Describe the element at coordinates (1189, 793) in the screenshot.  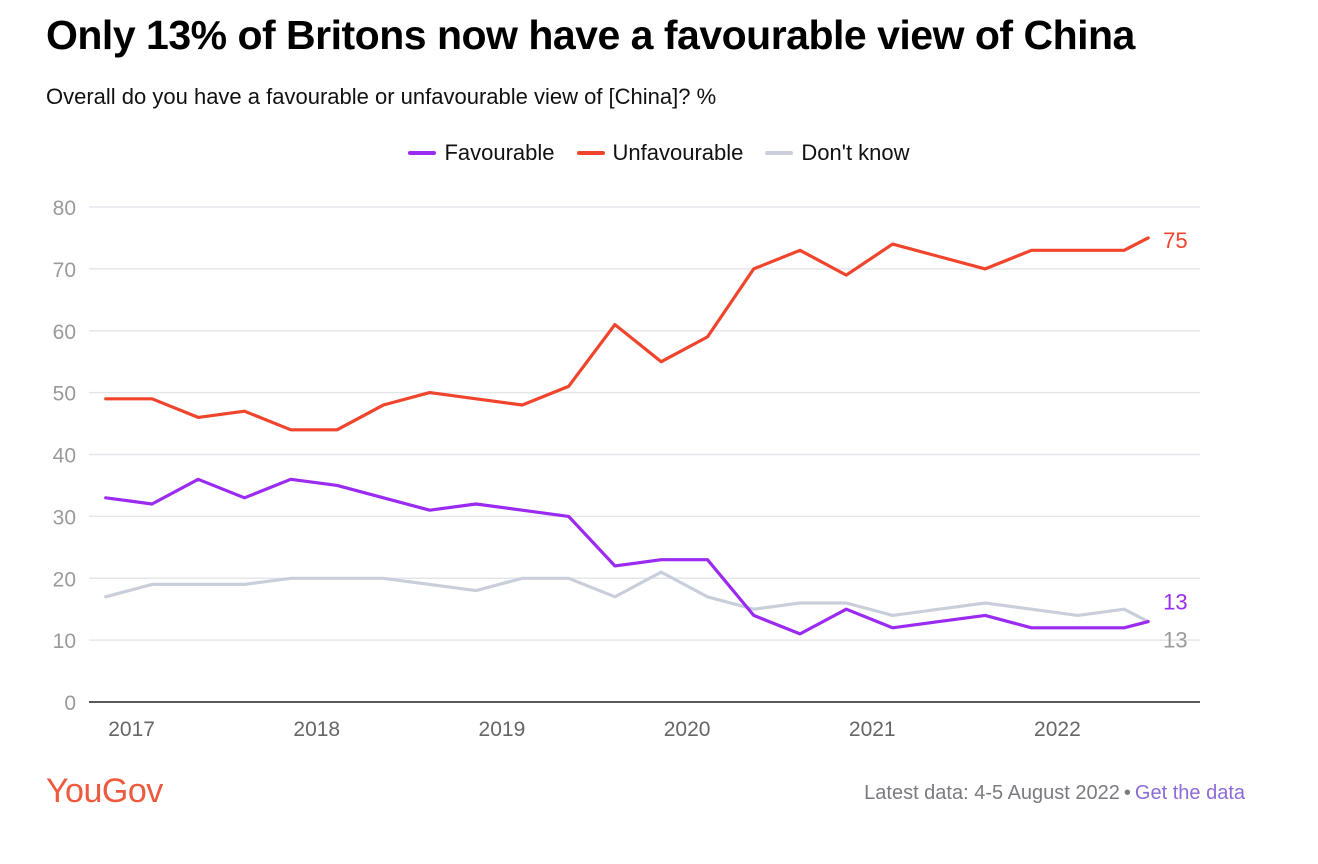
I see `get-the-data-link: Get the data` at that location.